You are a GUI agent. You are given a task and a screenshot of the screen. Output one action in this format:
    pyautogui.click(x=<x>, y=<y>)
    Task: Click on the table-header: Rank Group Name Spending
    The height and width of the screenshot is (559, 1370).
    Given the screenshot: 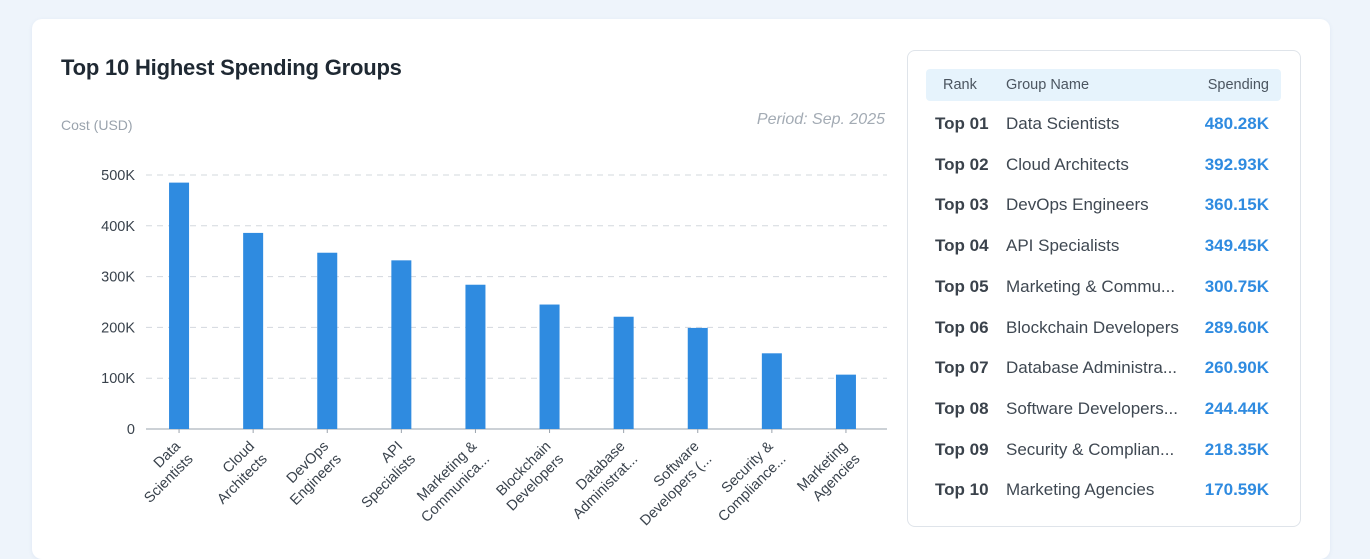 What is the action you would take?
    pyautogui.click(x=1103, y=85)
    